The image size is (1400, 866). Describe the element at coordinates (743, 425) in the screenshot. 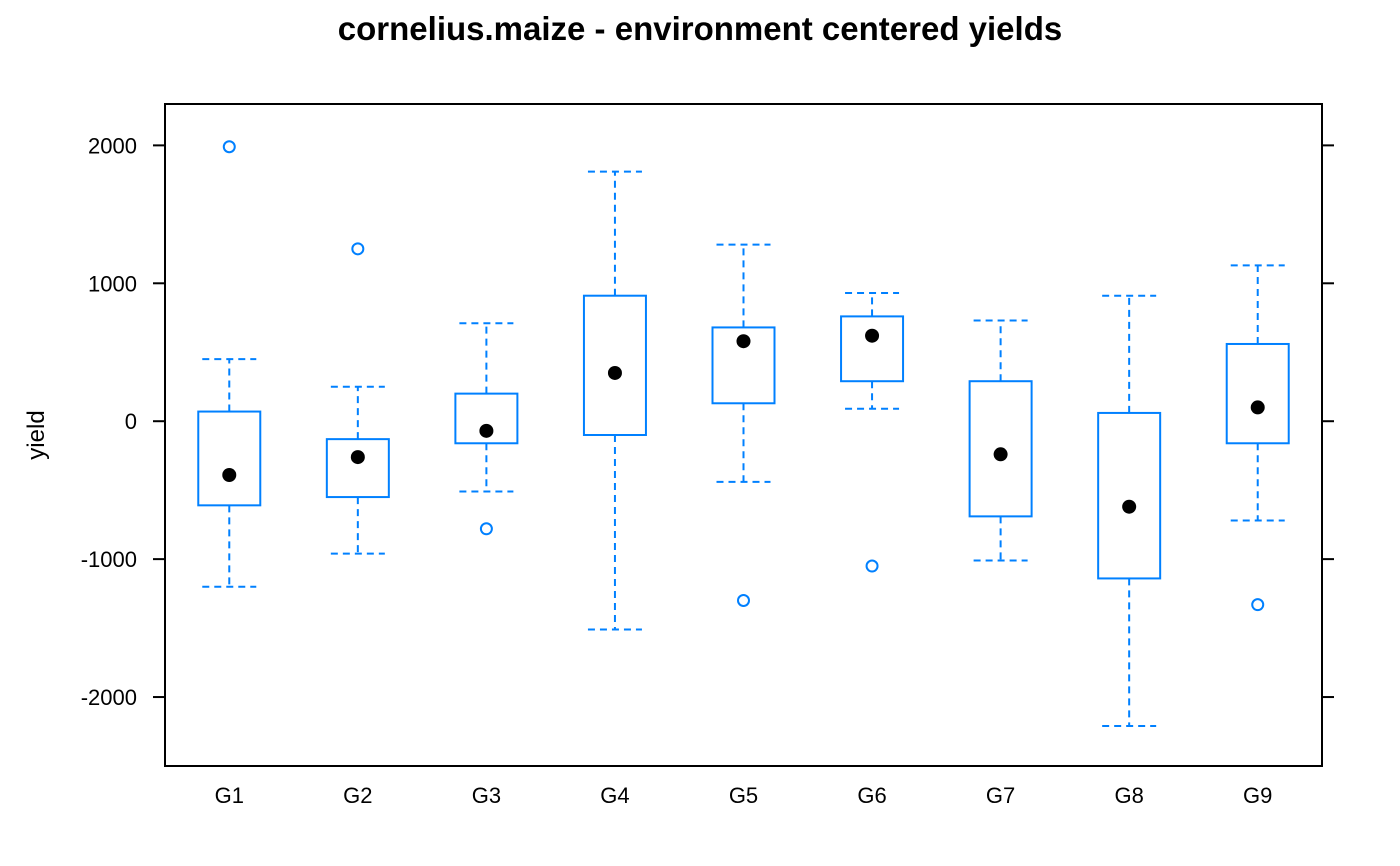

I see `box-g5` at that location.